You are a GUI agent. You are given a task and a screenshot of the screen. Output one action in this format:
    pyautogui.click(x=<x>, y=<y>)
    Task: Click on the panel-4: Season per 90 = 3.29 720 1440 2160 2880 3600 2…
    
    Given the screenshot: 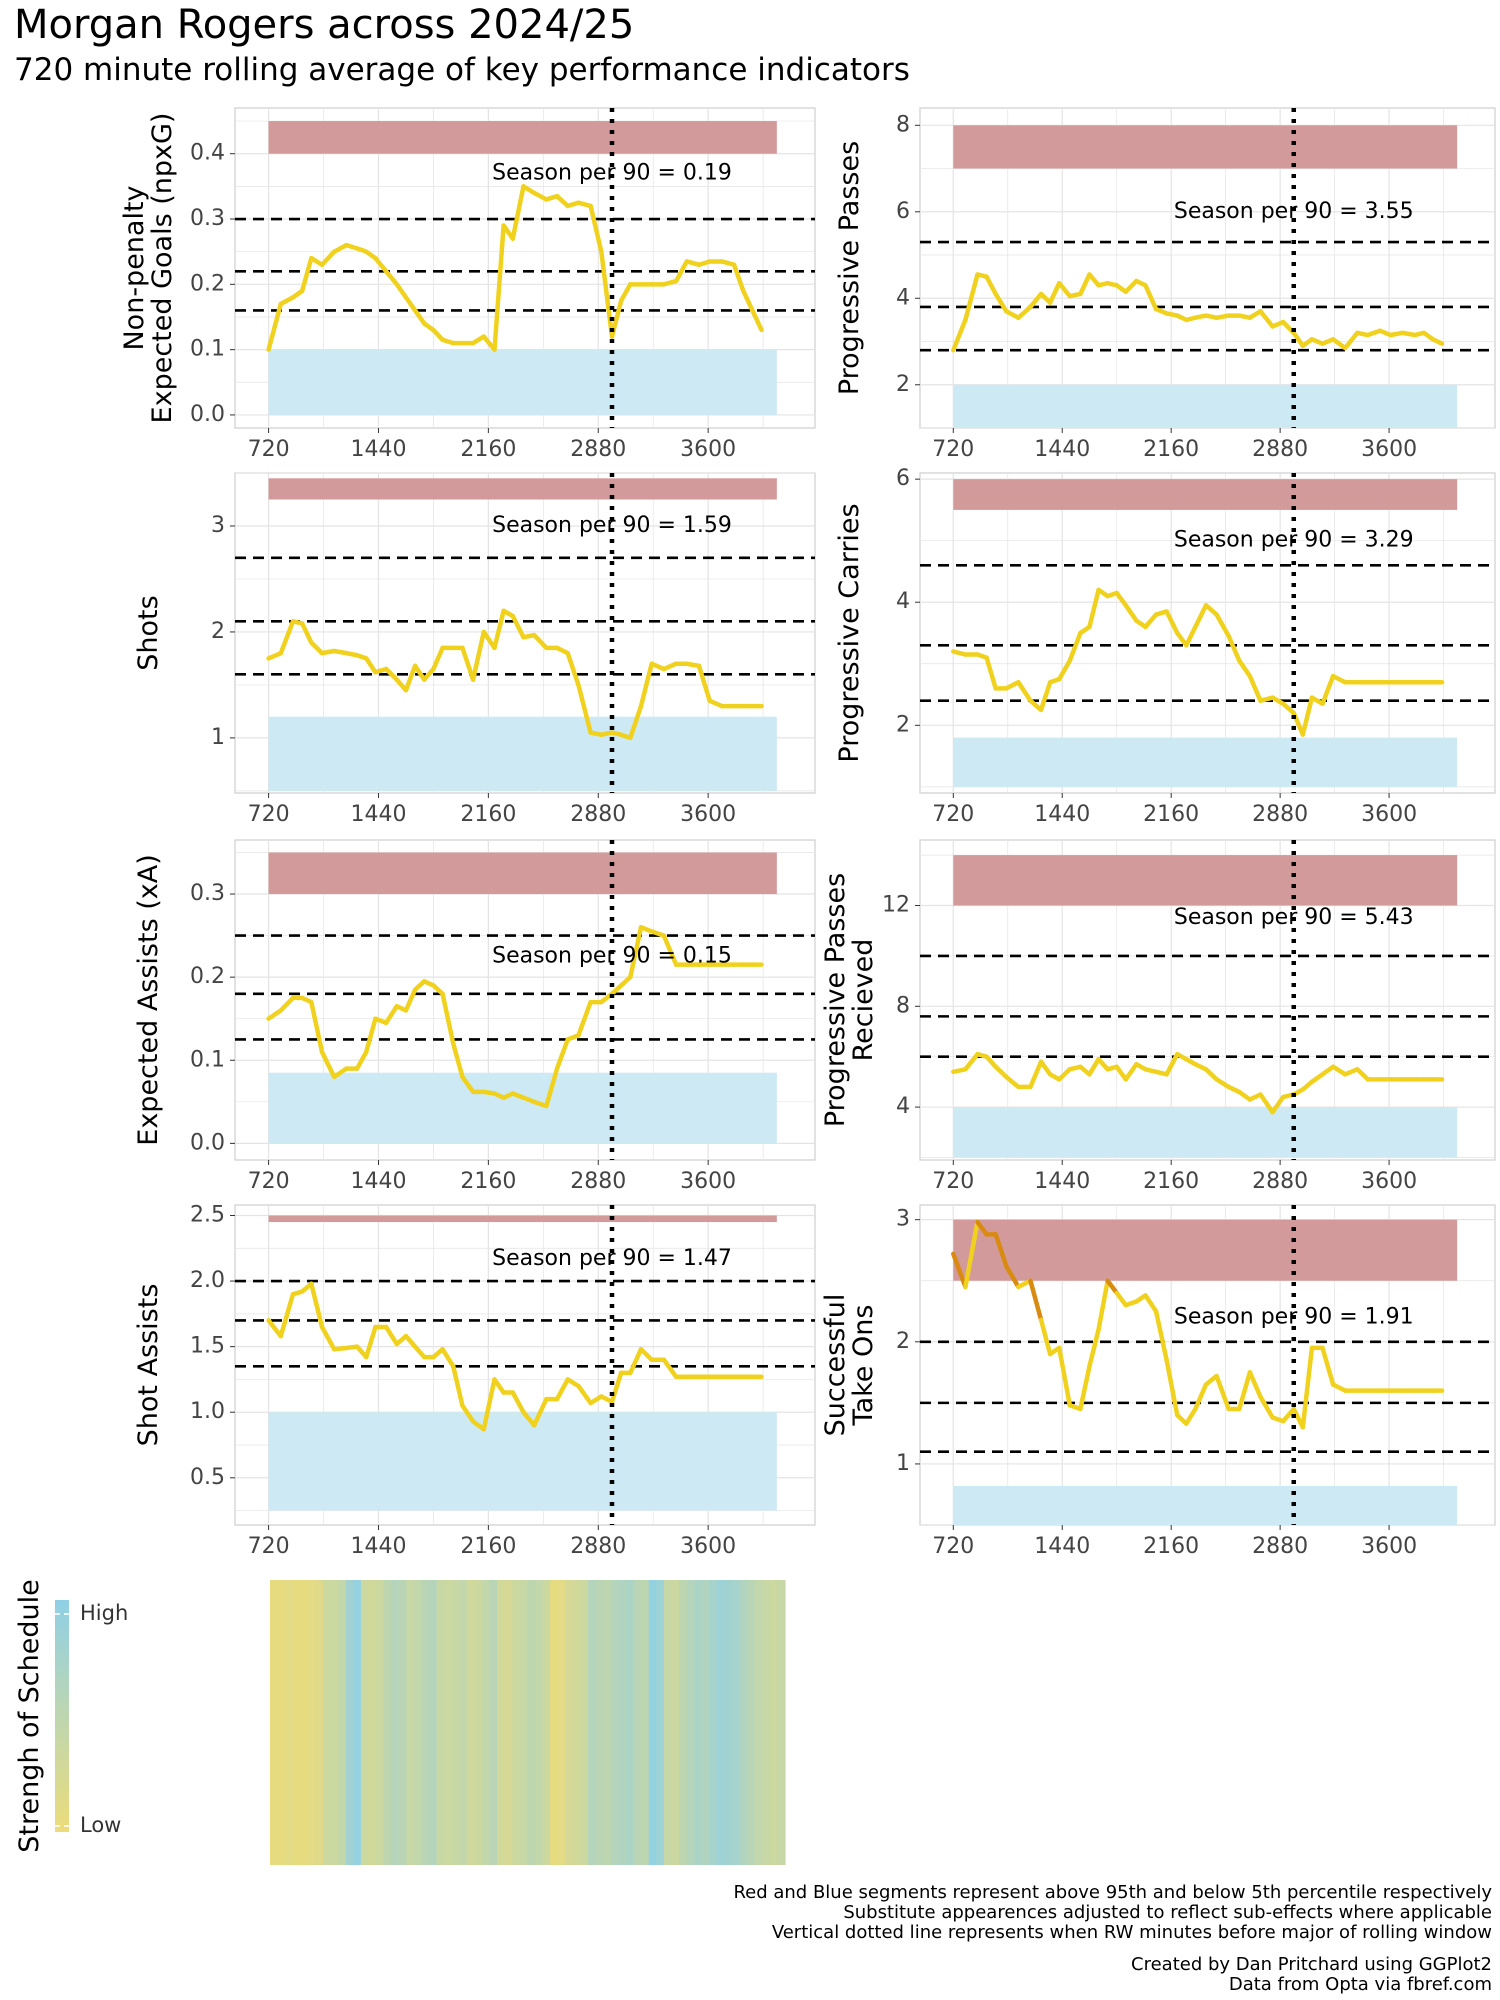 What is the action you would take?
    pyautogui.click(x=1165, y=646)
    